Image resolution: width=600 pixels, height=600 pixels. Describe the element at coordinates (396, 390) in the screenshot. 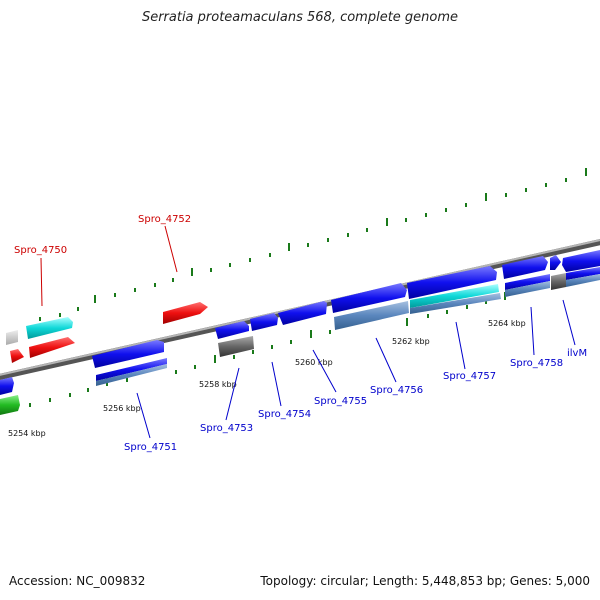

I see `label-spro-4756: Spro_4756` at that location.